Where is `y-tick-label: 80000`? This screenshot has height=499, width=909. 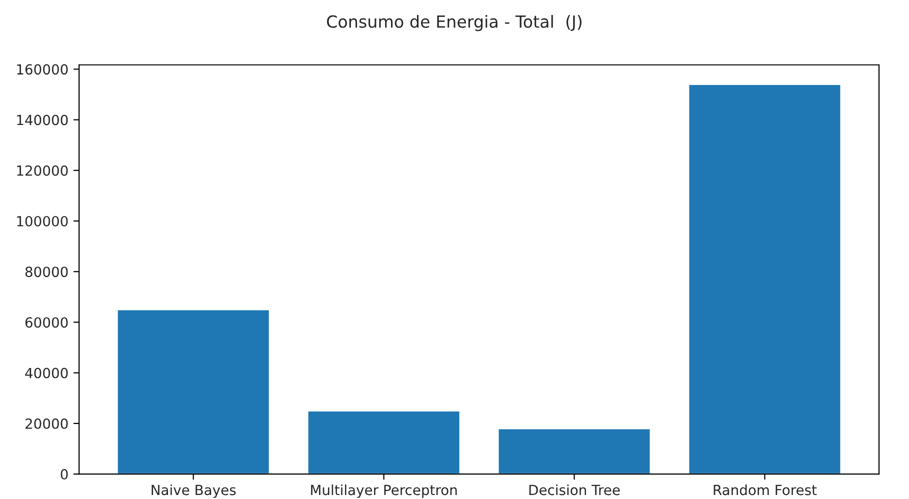
y-tick-label: 80000 is located at coordinates (46, 272).